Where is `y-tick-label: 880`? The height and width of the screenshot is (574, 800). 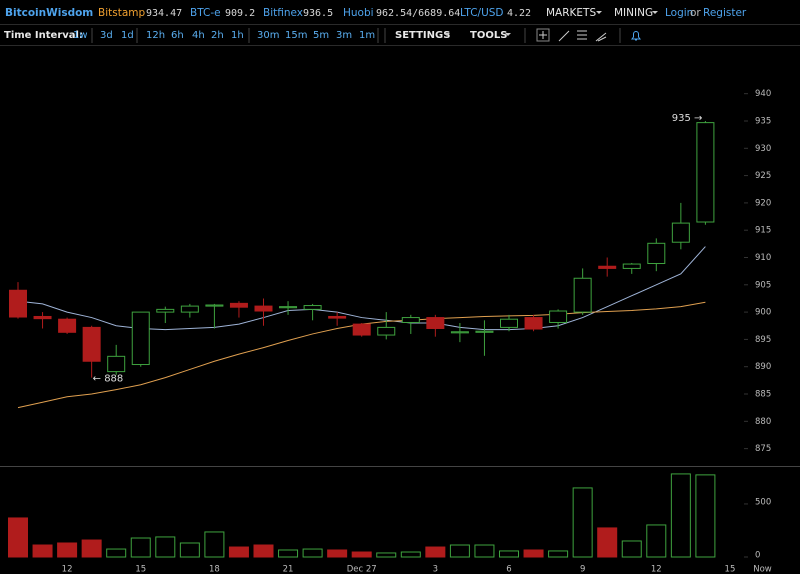
y-tick-label: 880 is located at coordinates (763, 422).